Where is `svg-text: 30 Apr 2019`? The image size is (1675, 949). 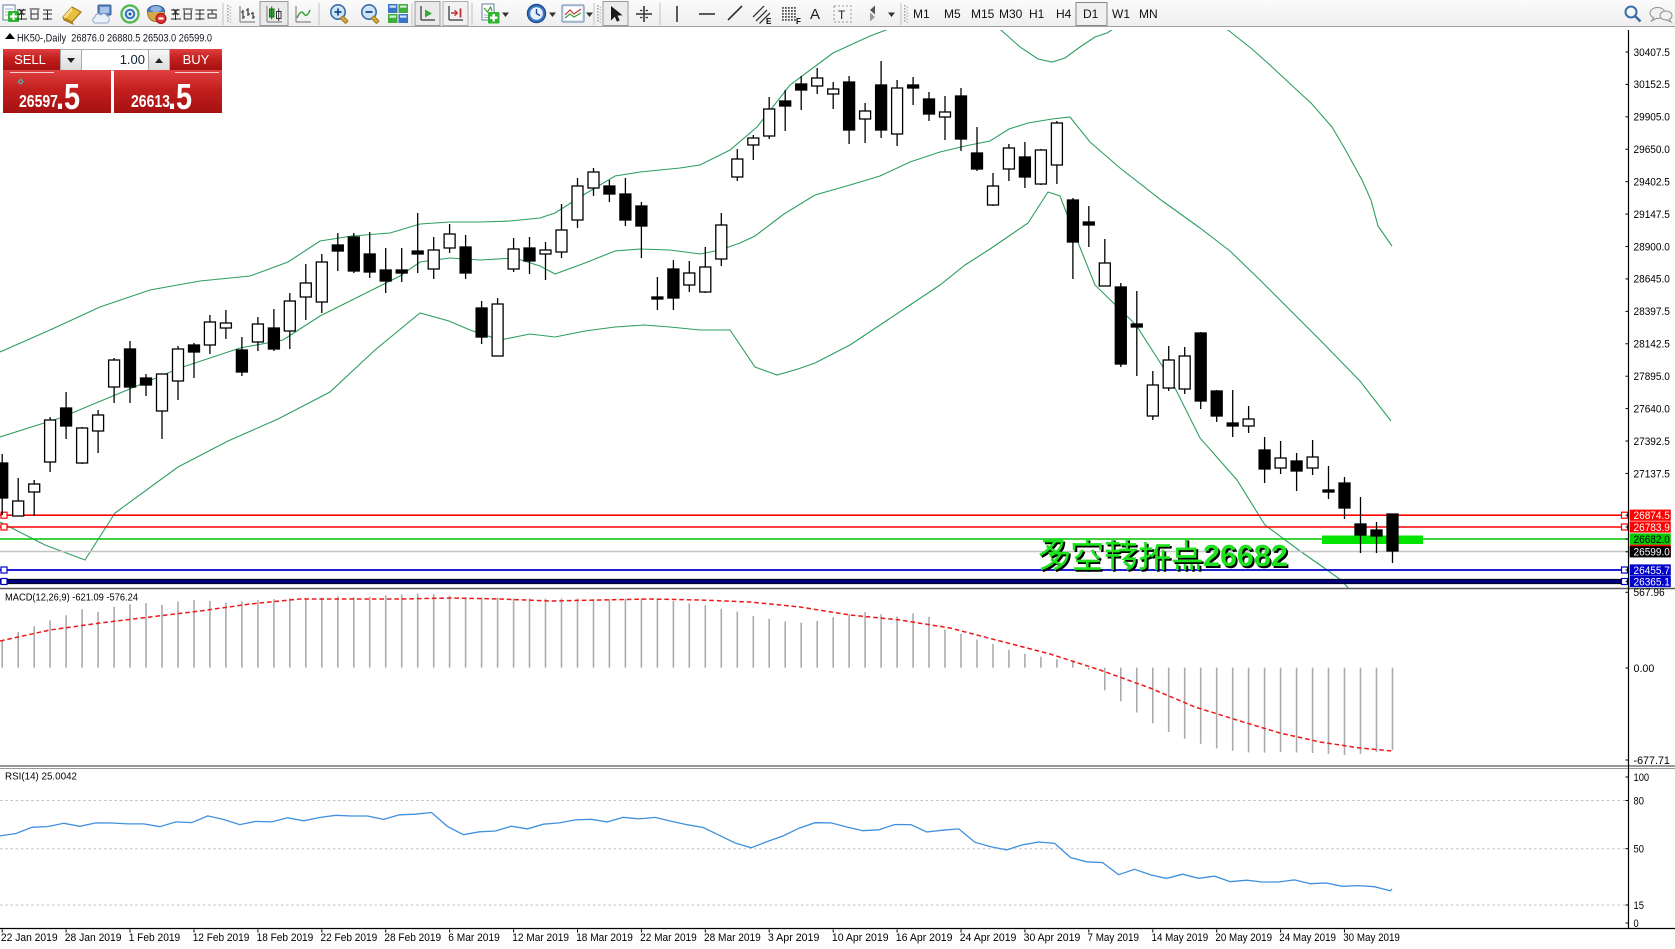
svg-text: 30 Apr 2019 is located at coordinates (1052, 938).